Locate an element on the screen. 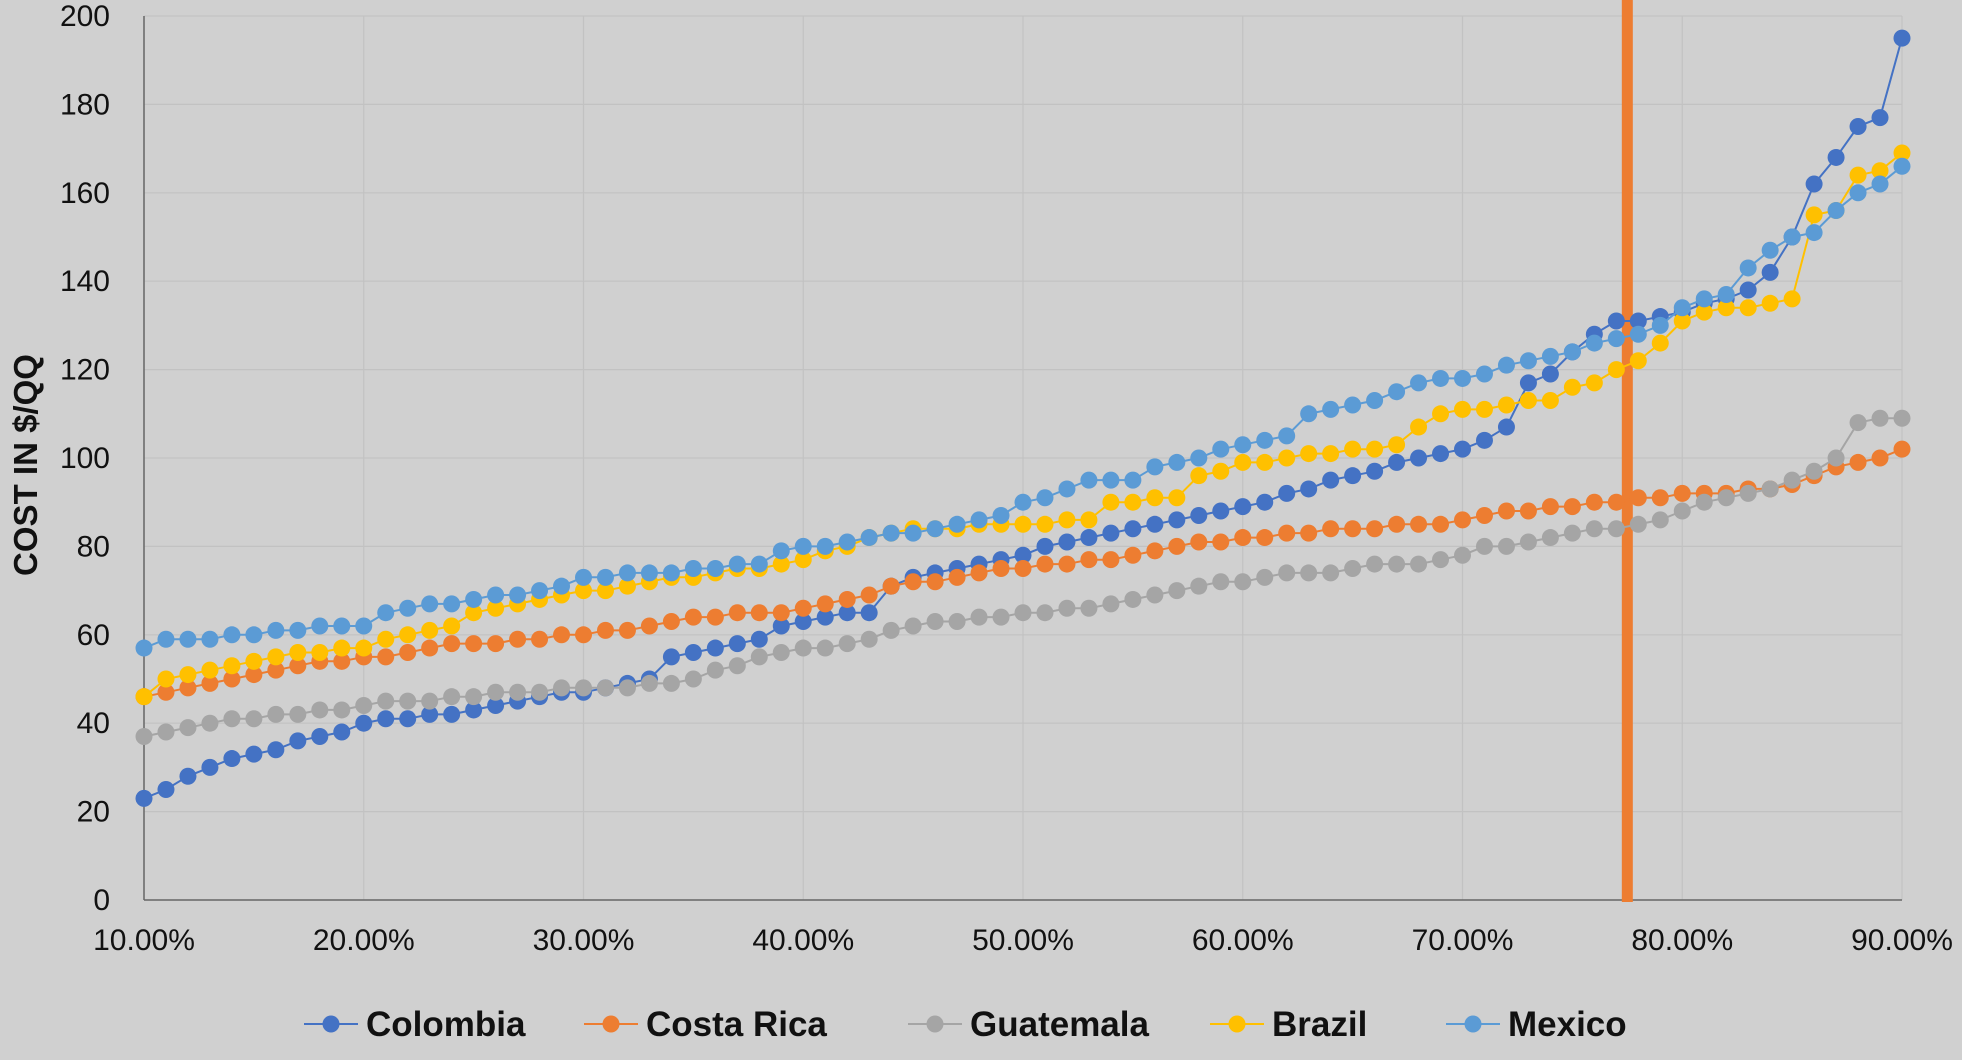  legend-label: Mexico is located at coordinates (1567, 1024).